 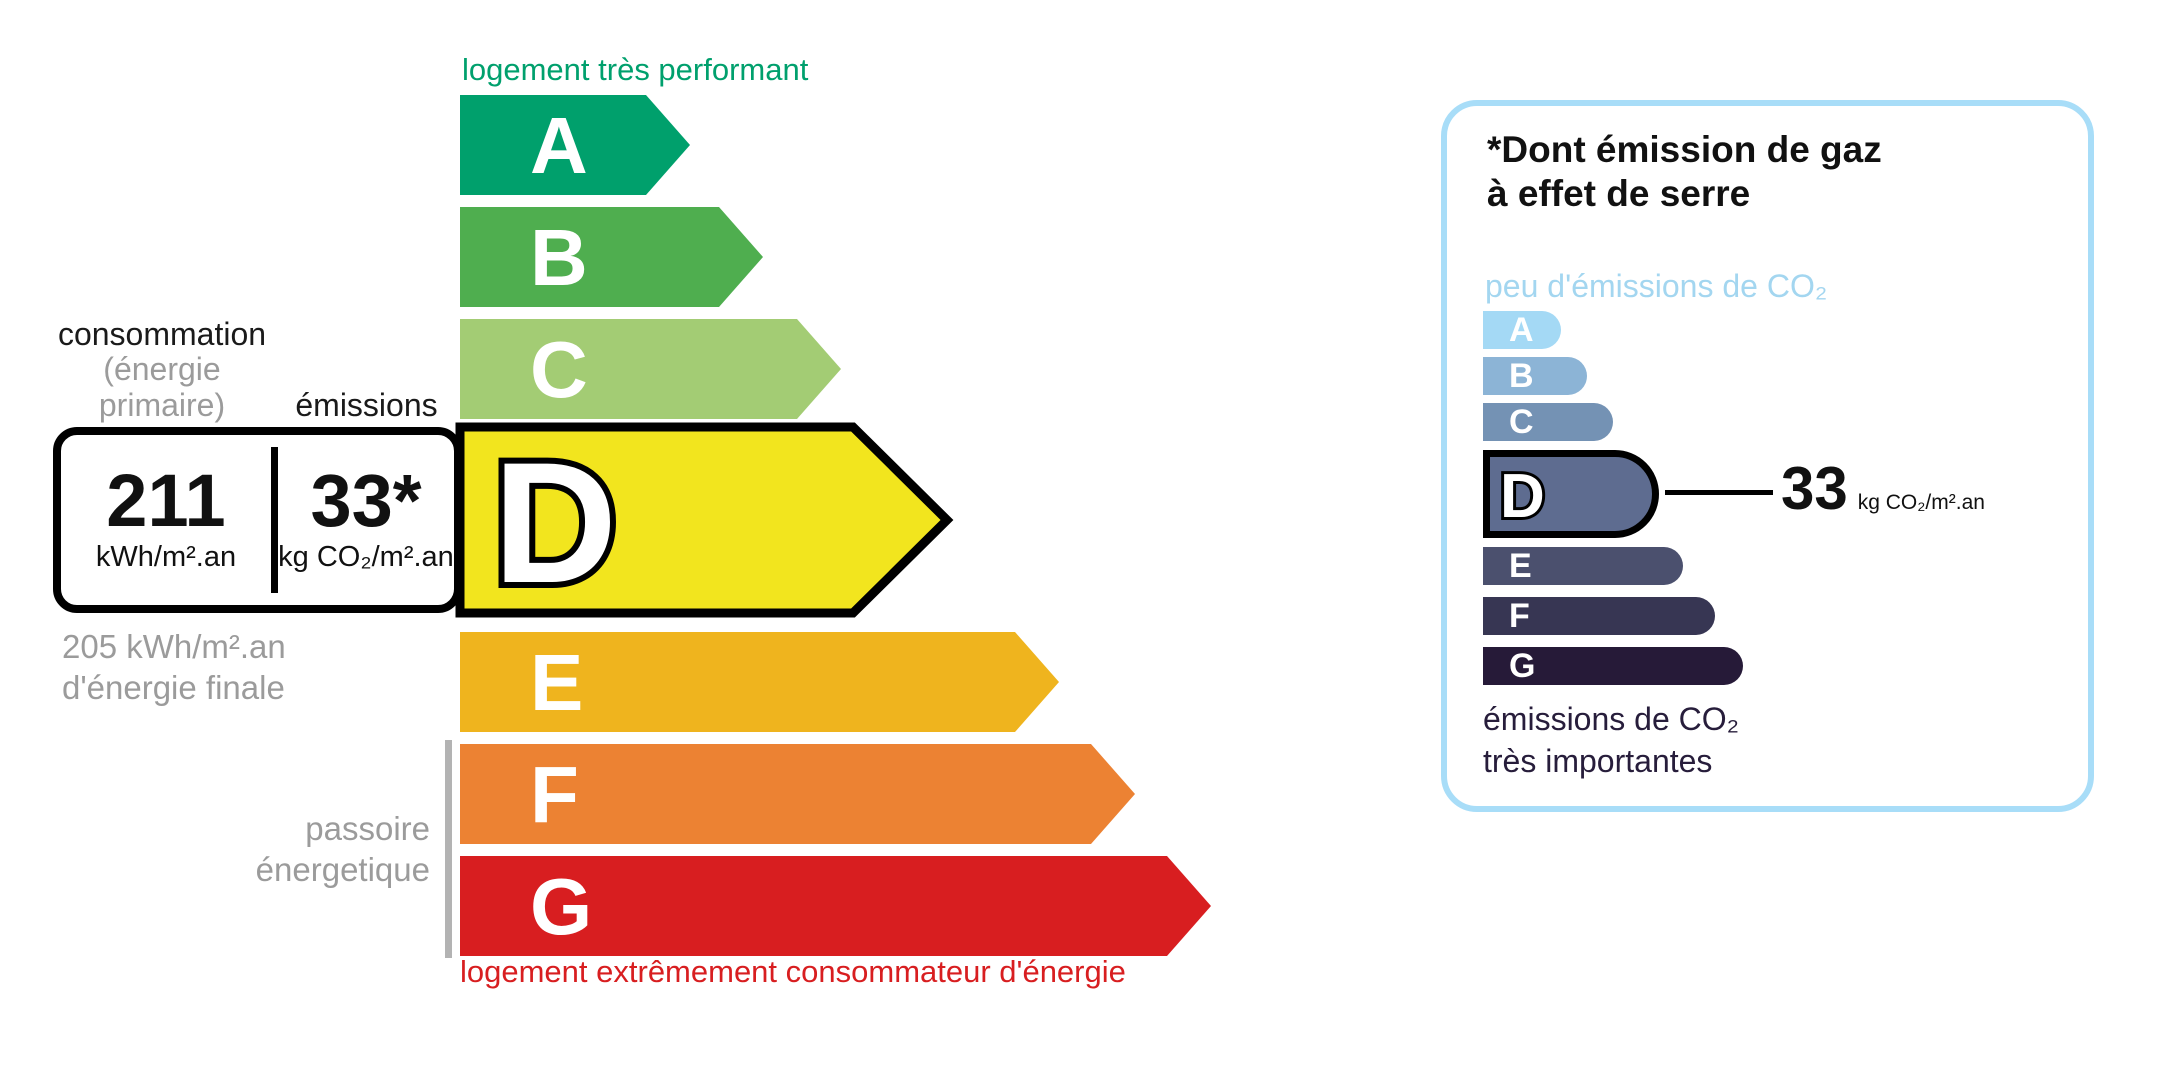 I want to click on ges-value-connector-line, so click(x=1719, y=492).